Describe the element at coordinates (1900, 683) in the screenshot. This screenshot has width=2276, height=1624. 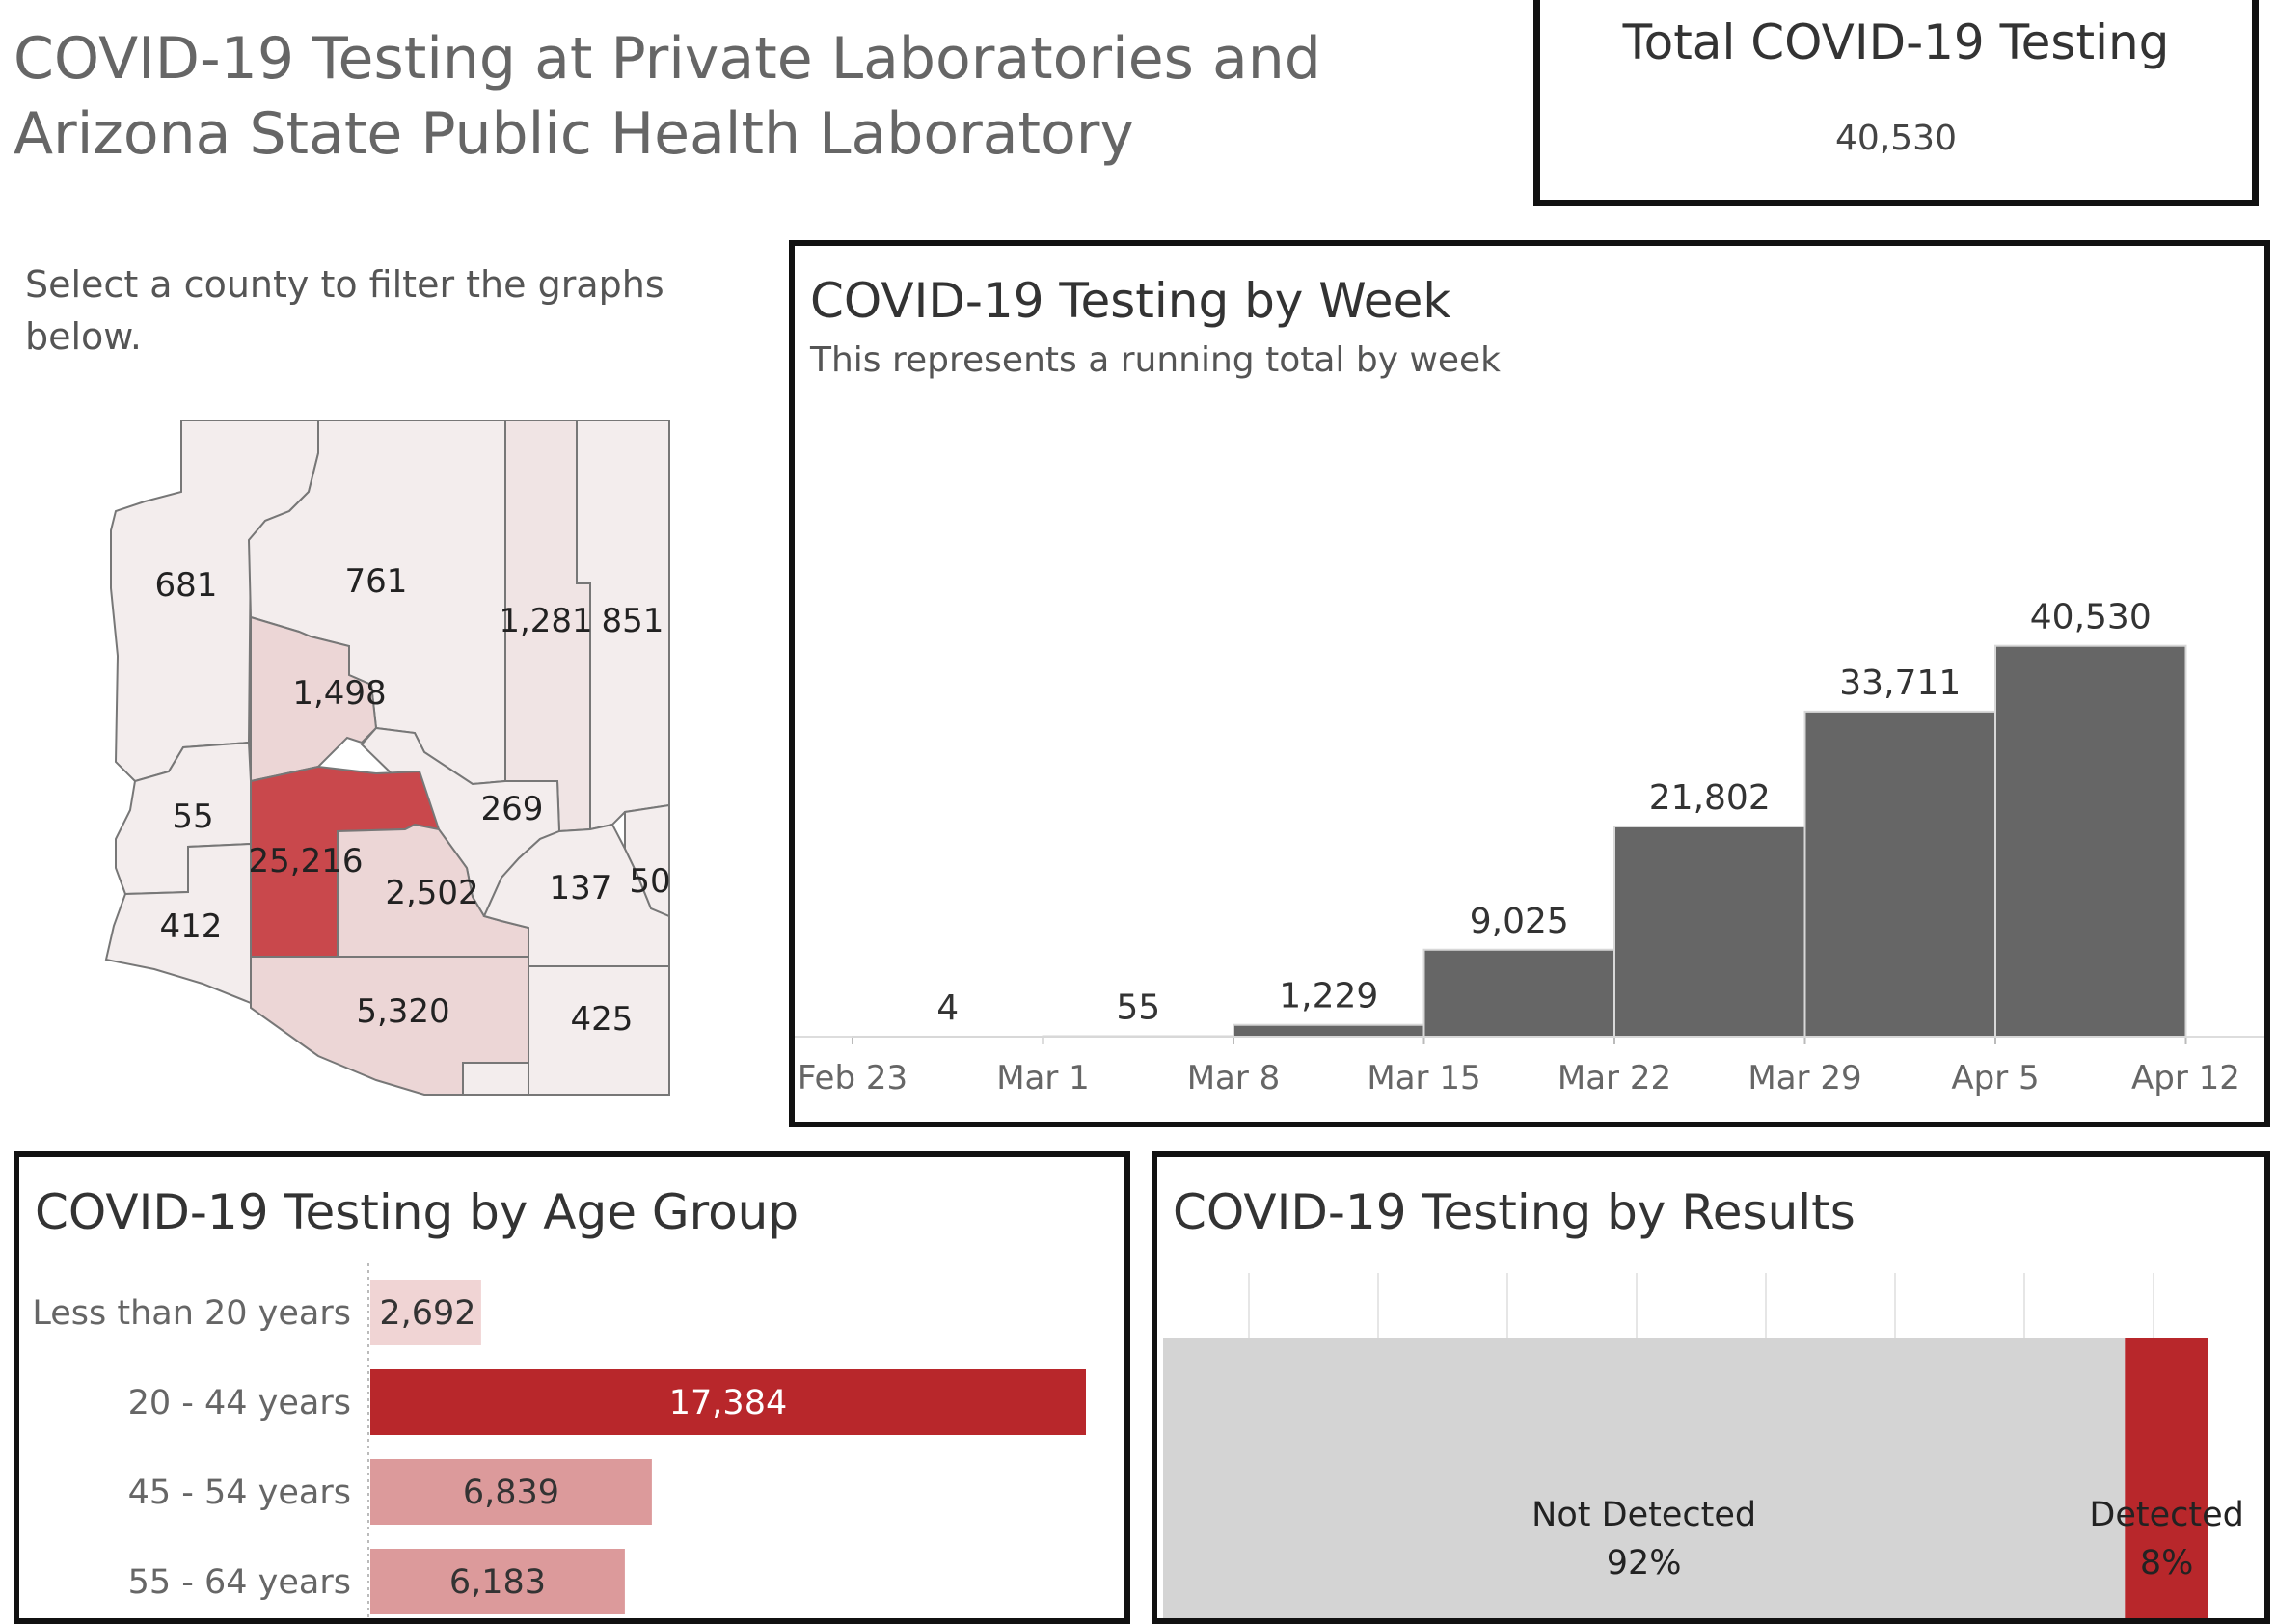
I see `week-bar-label: 33,711` at that location.